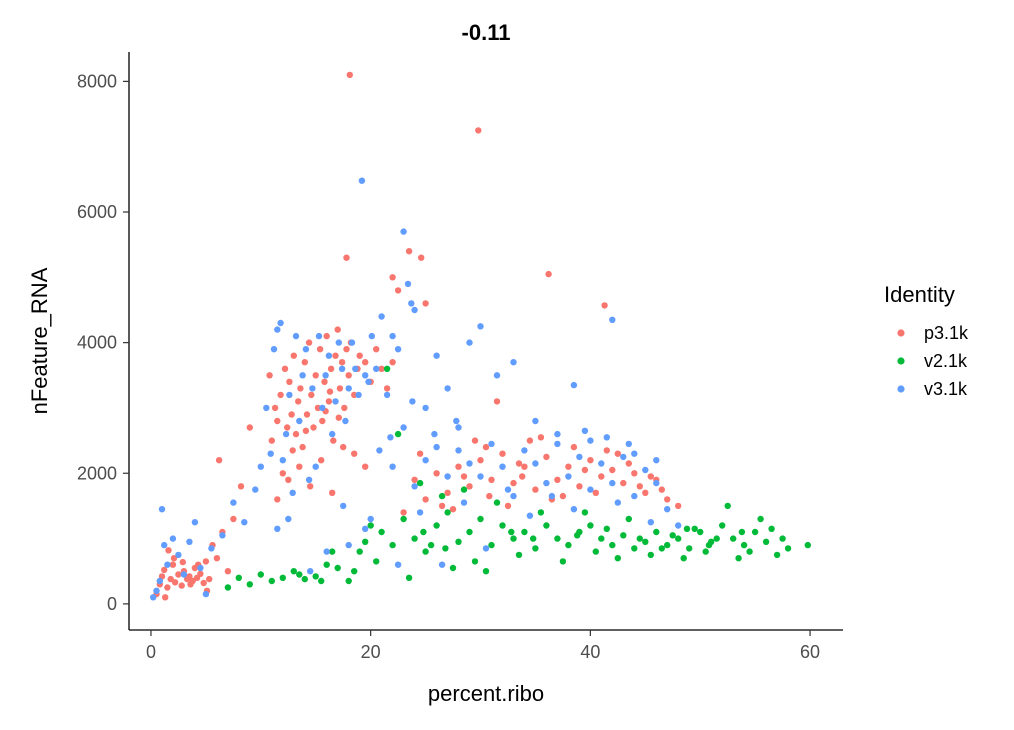 The width and height of the screenshot is (1014, 730). What do you see at coordinates (590, 652) in the screenshot?
I see `x-tick-label: 40` at bounding box center [590, 652].